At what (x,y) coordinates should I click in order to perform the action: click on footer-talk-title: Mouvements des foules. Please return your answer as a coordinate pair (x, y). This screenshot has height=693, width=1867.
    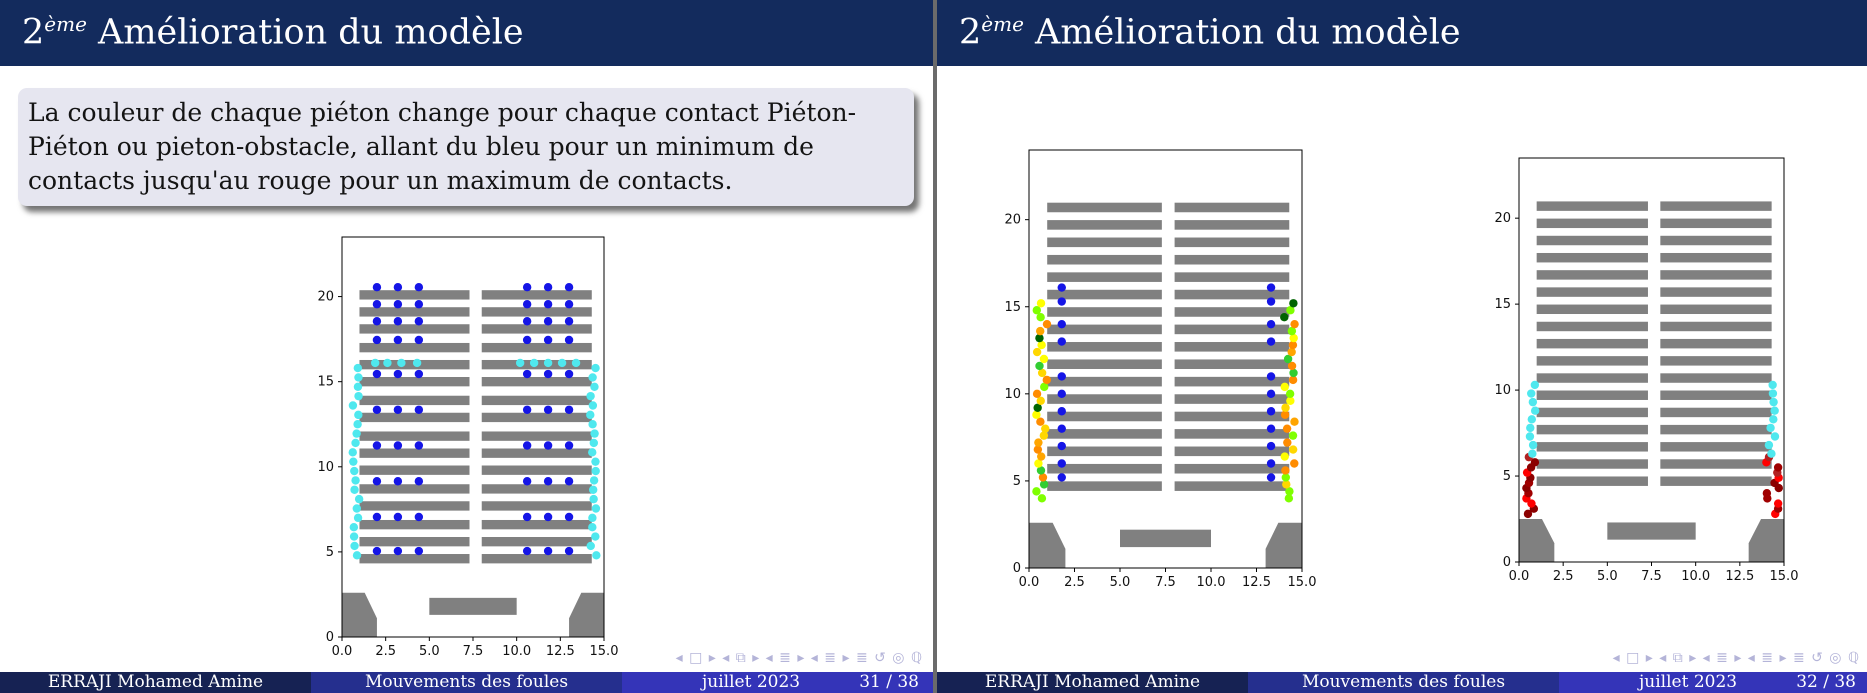
    Looking at the image, I should click on (466, 682).